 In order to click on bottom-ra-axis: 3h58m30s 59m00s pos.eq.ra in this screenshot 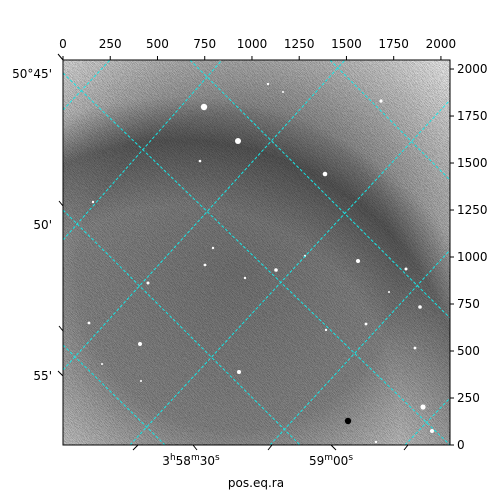, I will do `click(270, 467)`.